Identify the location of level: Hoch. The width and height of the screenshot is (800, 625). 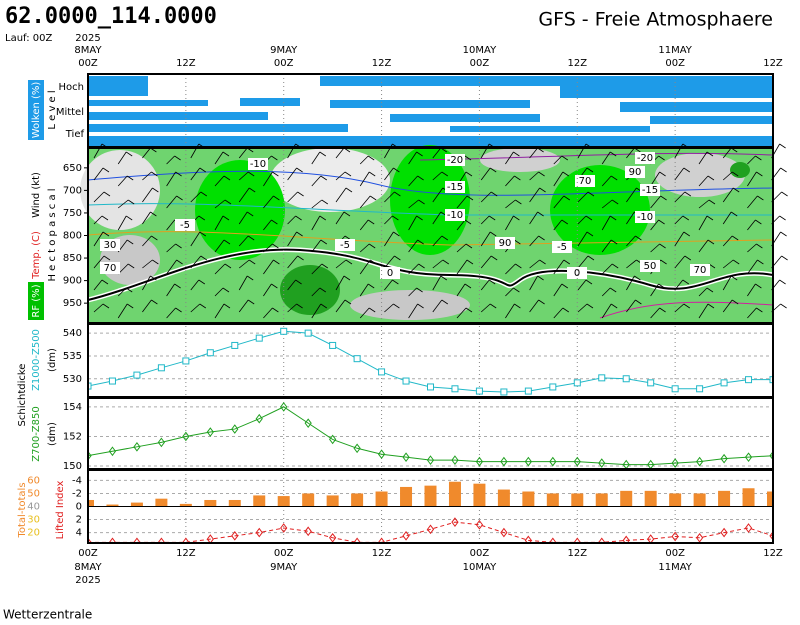
(71, 87).